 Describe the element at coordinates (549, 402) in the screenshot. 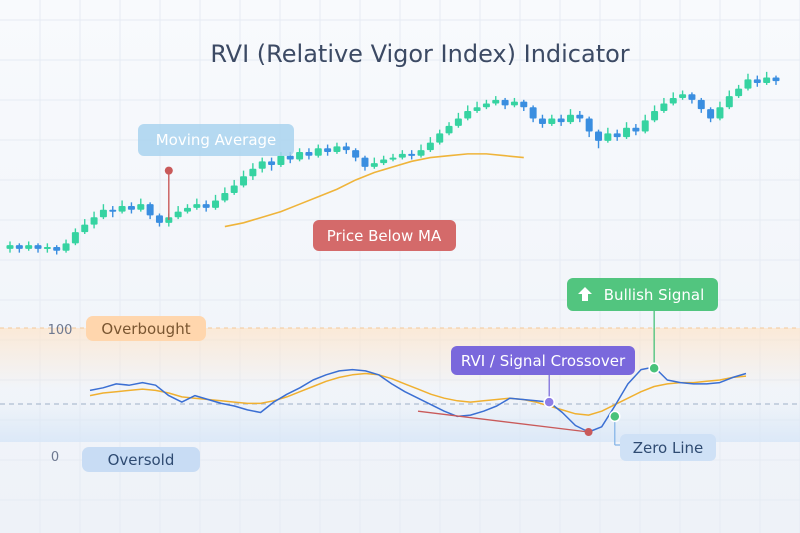

I see `crossover-marker` at that location.